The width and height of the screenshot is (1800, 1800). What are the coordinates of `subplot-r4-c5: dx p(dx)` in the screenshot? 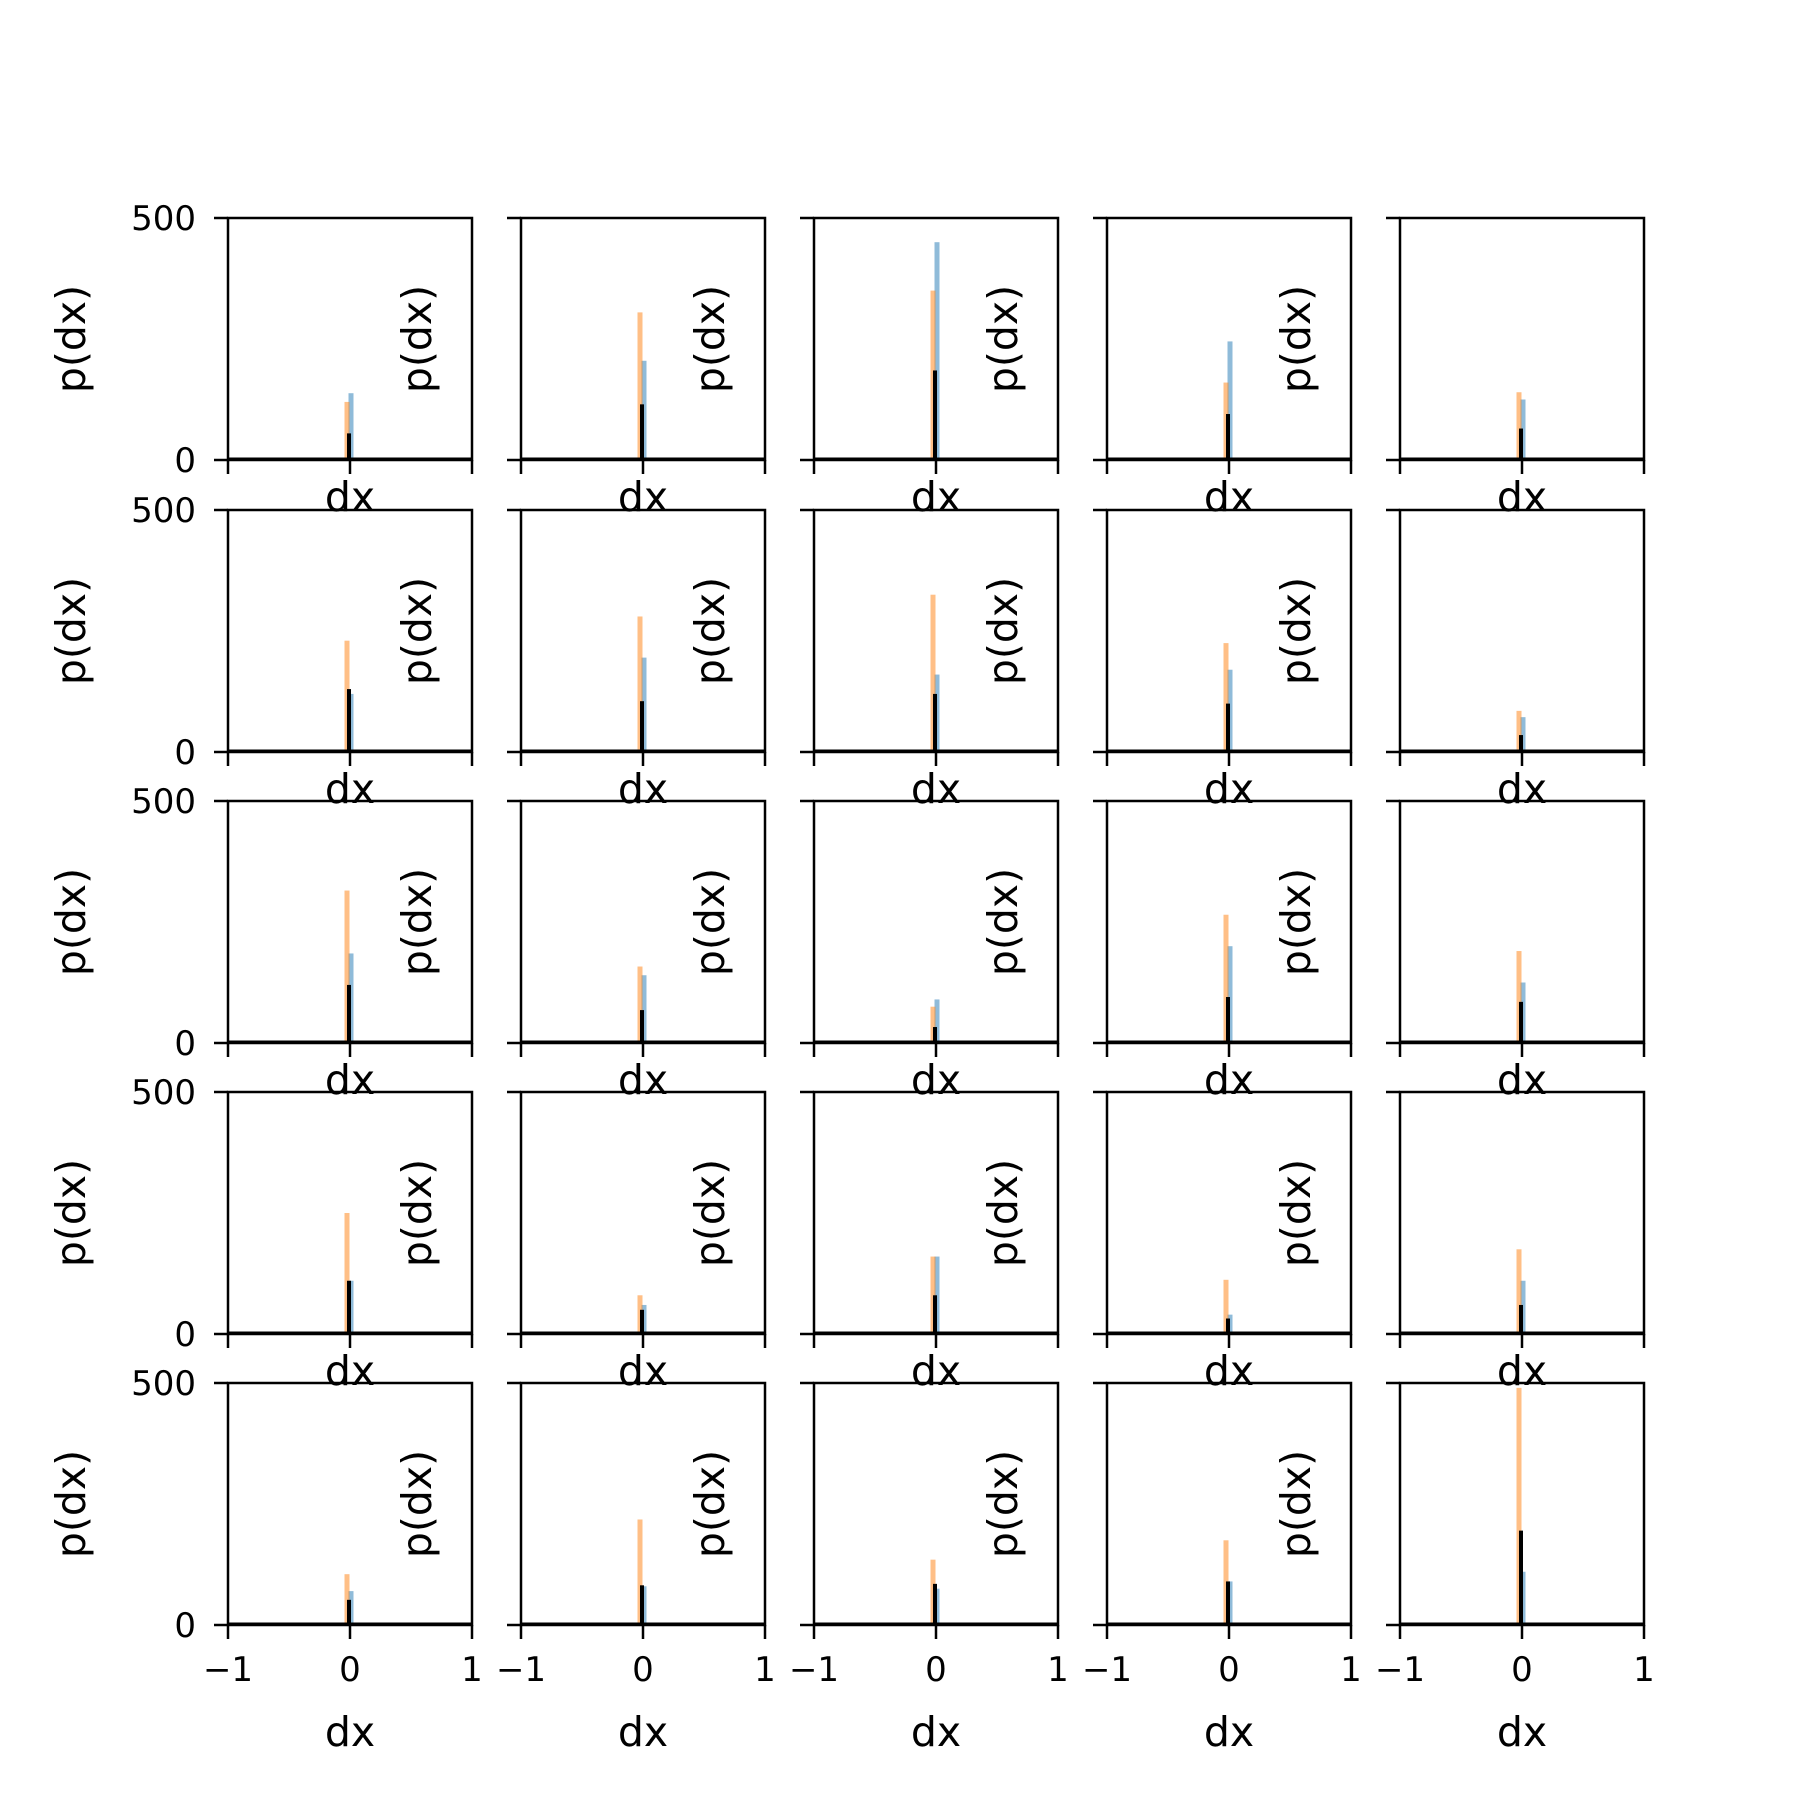 It's located at (1459, 1242).